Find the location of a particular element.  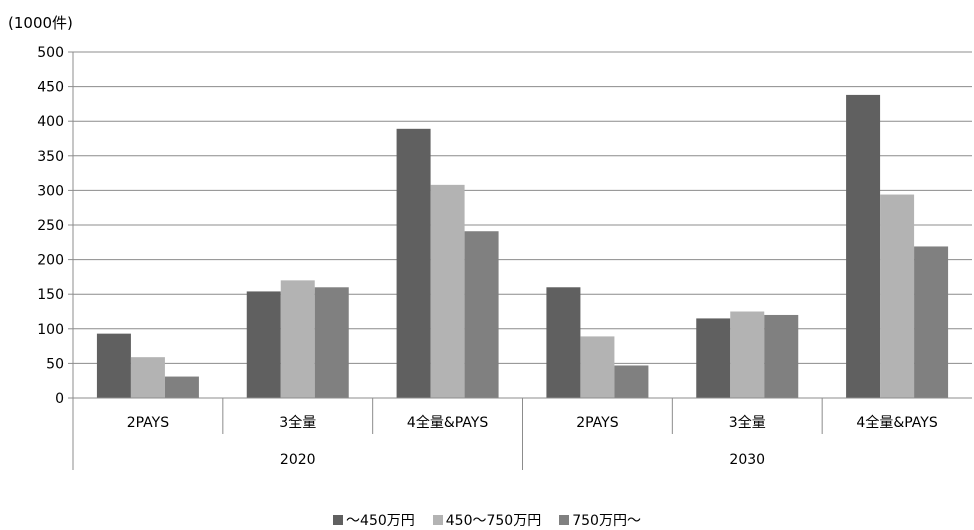

legend-item-series-2: 450～750万円 is located at coordinates (487, 520).